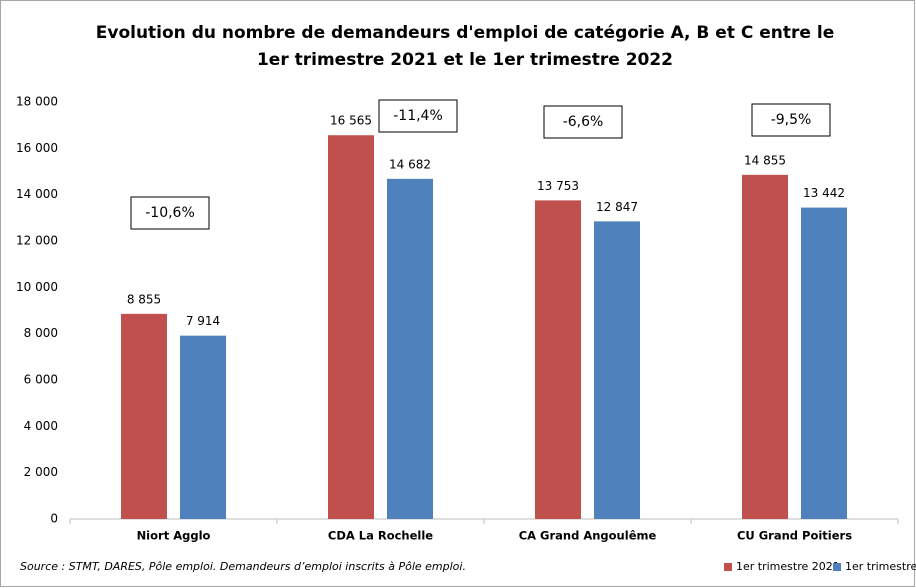  Describe the element at coordinates (41, 426) in the screenshot. I see `y-tick-label: 4 000` at that location.